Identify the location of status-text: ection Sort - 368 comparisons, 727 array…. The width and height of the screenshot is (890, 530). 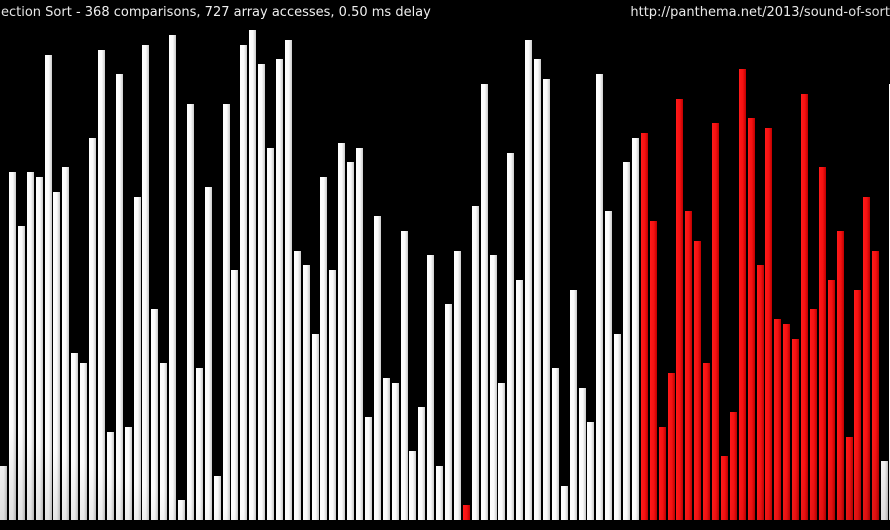
(216, 12).